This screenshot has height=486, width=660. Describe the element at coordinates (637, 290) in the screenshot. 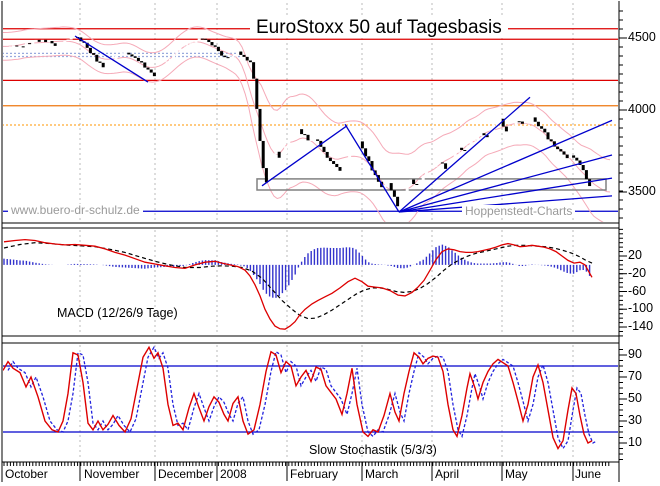

I see `y-axis-label: -60` at that location.